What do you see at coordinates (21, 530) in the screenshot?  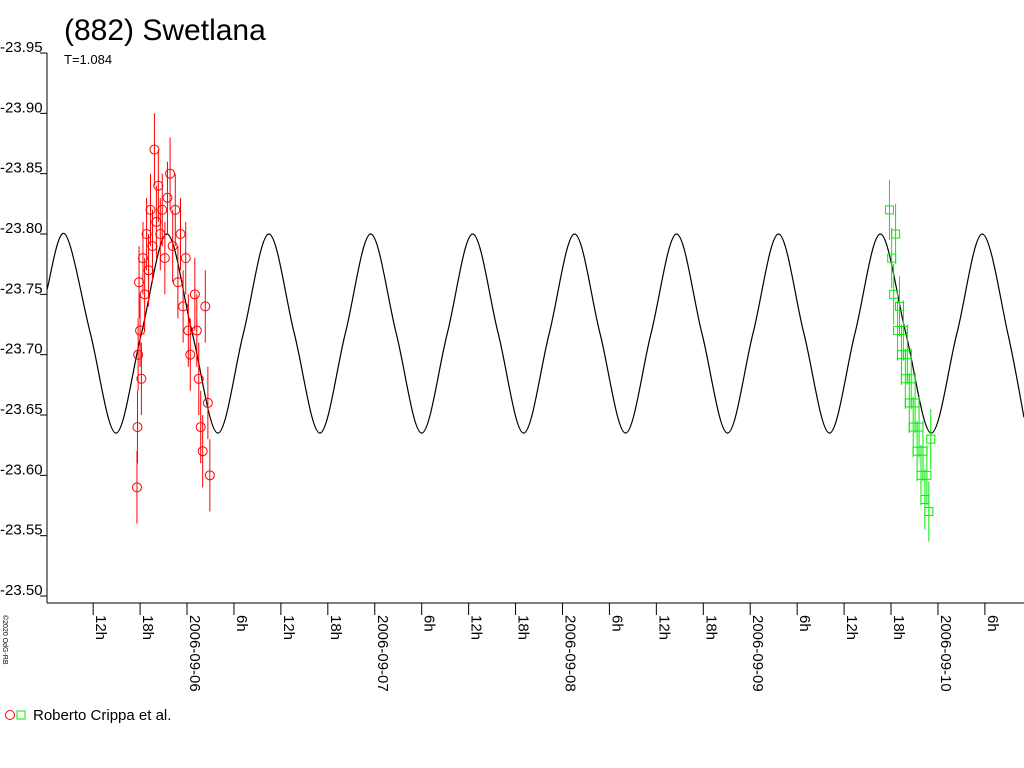 I see `y-tick-label: -23.55` at bounding box center [21, 530].